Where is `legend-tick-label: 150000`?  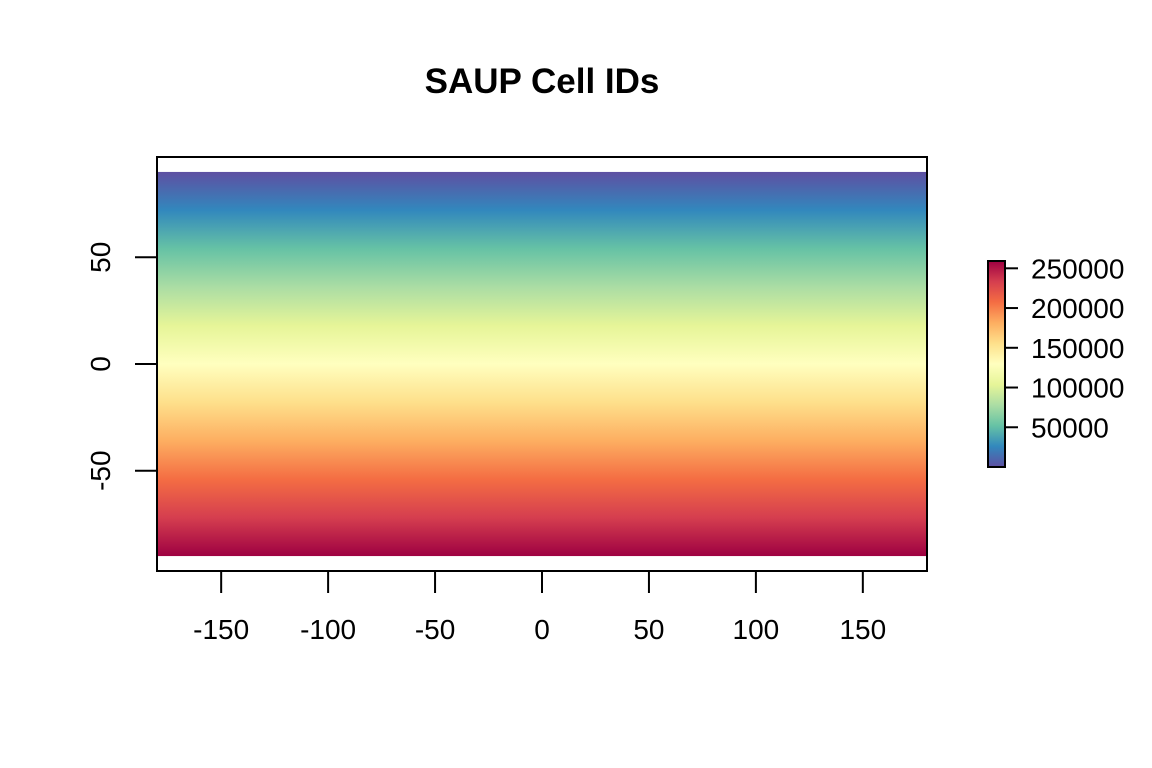
legend-tick-label: 150000 is located at coordinates (1077, 348).